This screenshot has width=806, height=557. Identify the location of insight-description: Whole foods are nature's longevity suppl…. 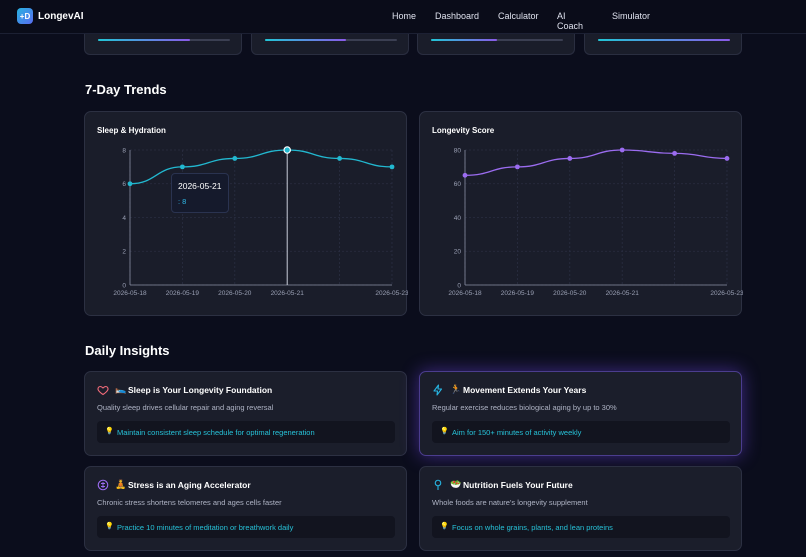
(510, 502).